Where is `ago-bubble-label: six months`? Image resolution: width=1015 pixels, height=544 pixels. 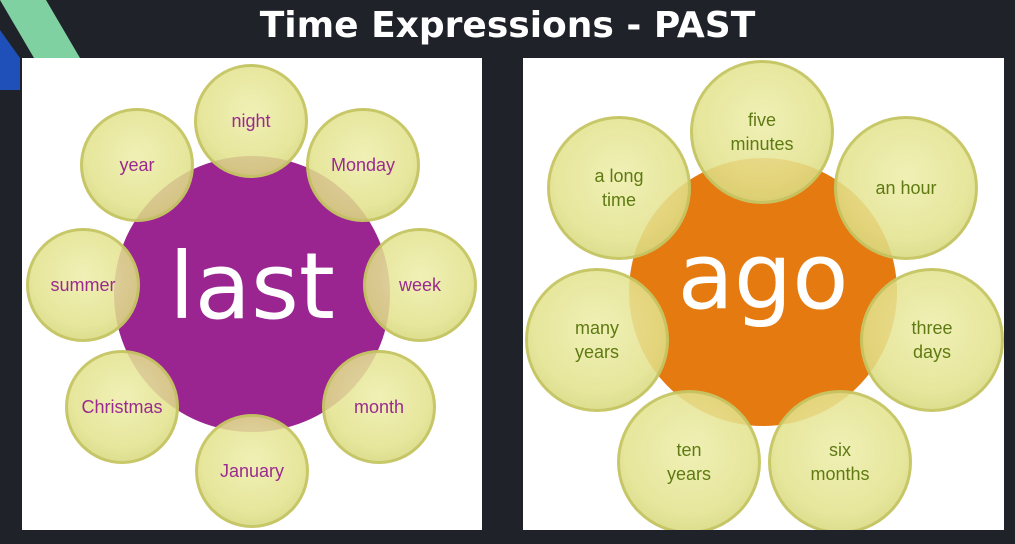 ago-bubble-label: six months is located at coordinates (840, 462).